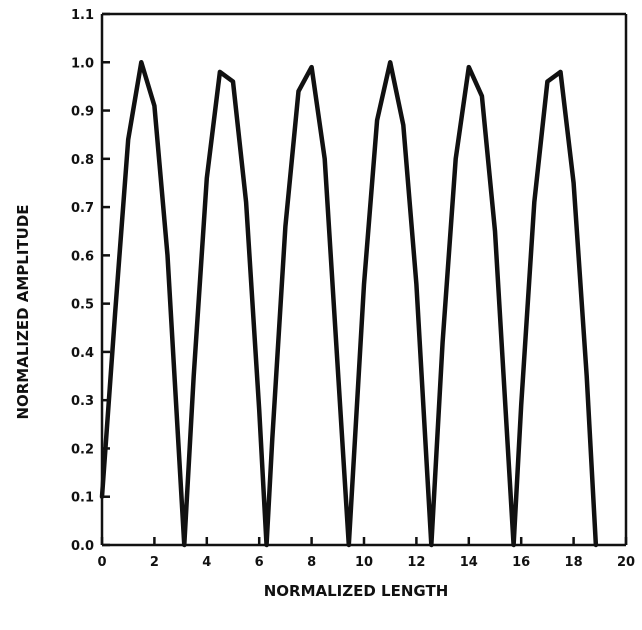 Image resolution: width=642 pixels, height=630 pixels. What do you see at coordinates (311, 562) in the screenshot?
I see `x-tick-label: 8` at bounding box center [311, 562].